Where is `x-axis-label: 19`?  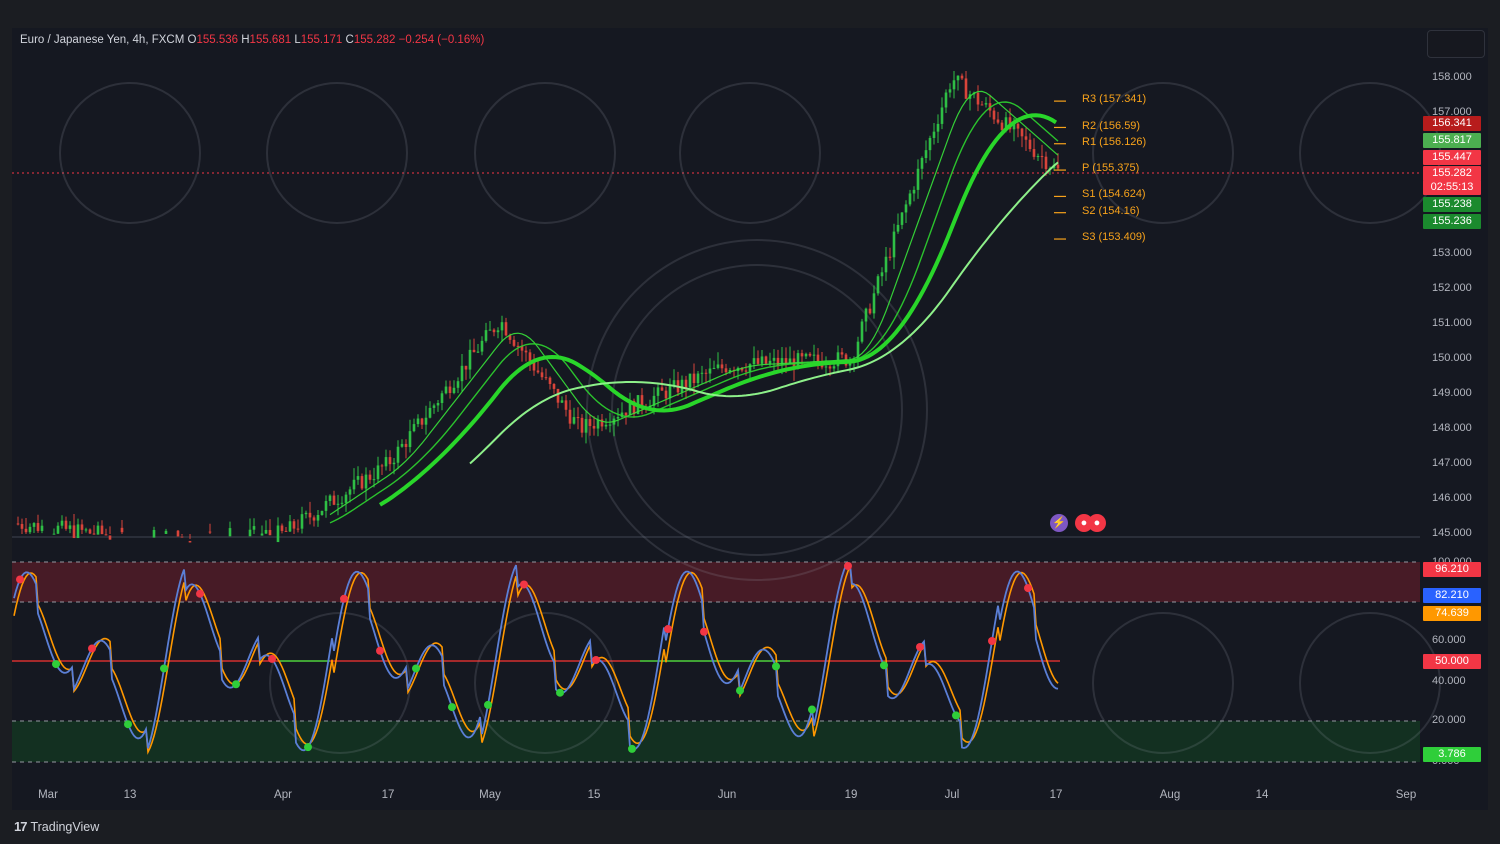 x-axis-label: 19 is located at coordinates (851, 795).